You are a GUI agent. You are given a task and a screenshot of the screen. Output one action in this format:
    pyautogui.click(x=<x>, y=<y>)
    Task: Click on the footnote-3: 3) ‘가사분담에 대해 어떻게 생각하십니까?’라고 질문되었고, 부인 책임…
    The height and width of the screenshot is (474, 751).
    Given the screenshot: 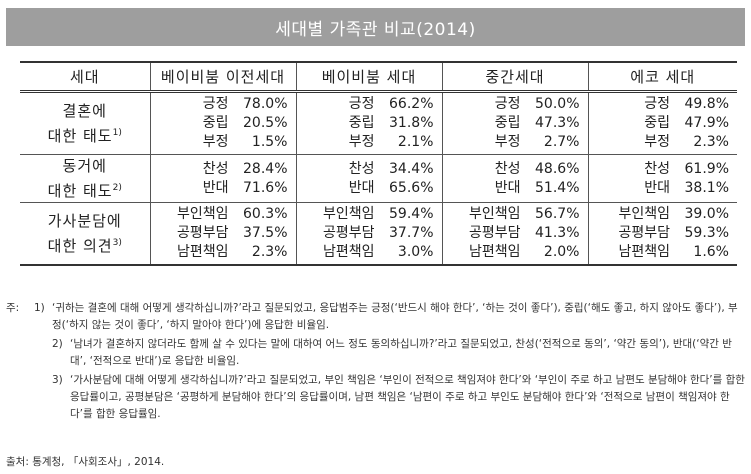 What is the action you would take?
    pyautogui.click(x=376, y=397)
    